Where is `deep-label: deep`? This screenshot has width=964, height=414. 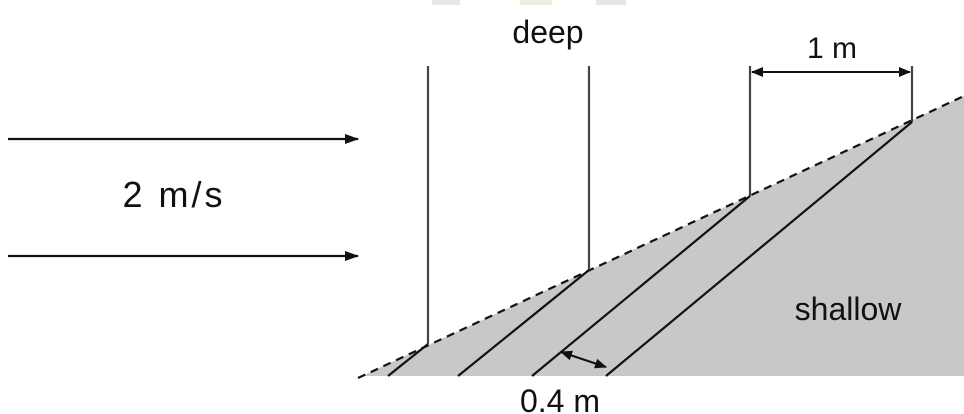
deep-label: deep is located at coordinates (547, 32).